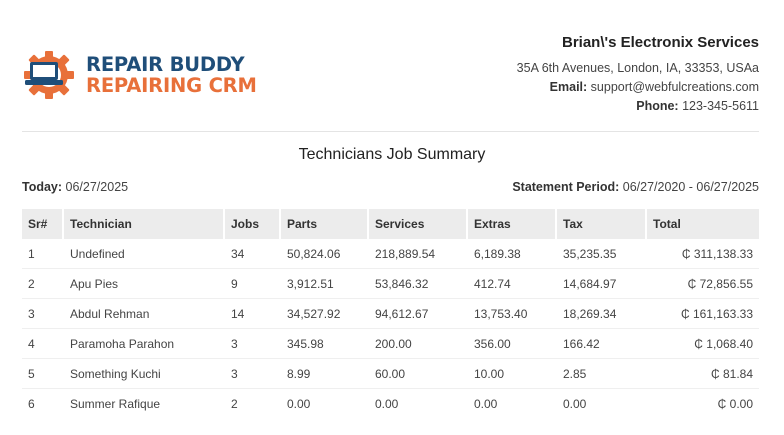  Describe the element at coordinates (637, 68) in the screenshot. I see `company-address: 35A 6th Avenues, London, IA, 33353, USAa` at that location.